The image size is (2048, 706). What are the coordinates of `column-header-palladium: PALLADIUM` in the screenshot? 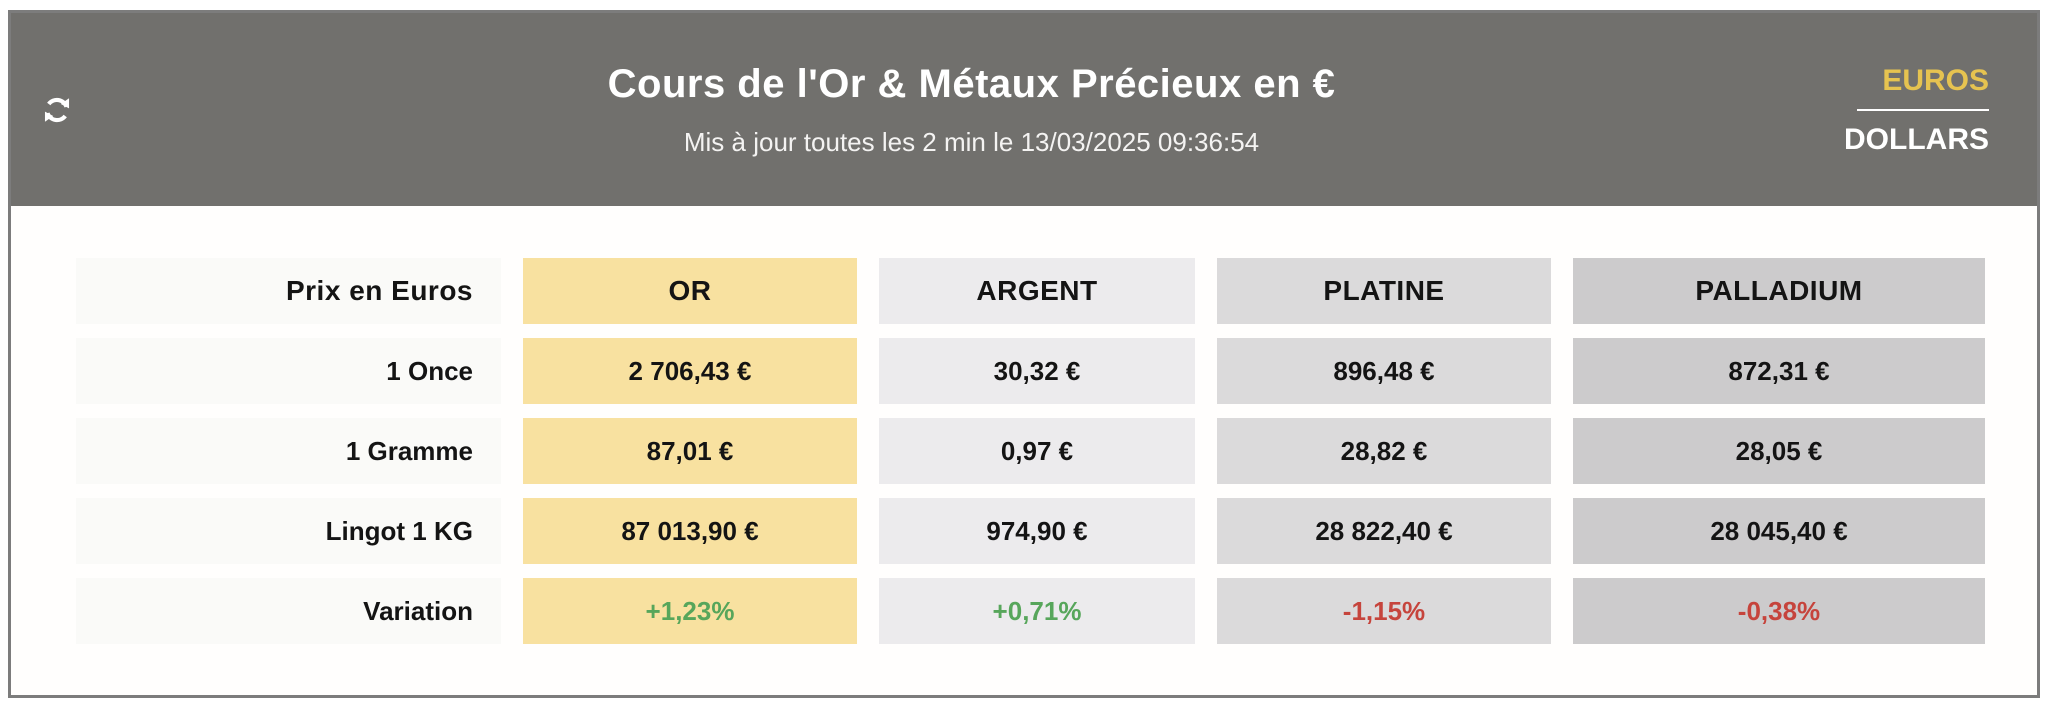 It's located at (1779, 291).